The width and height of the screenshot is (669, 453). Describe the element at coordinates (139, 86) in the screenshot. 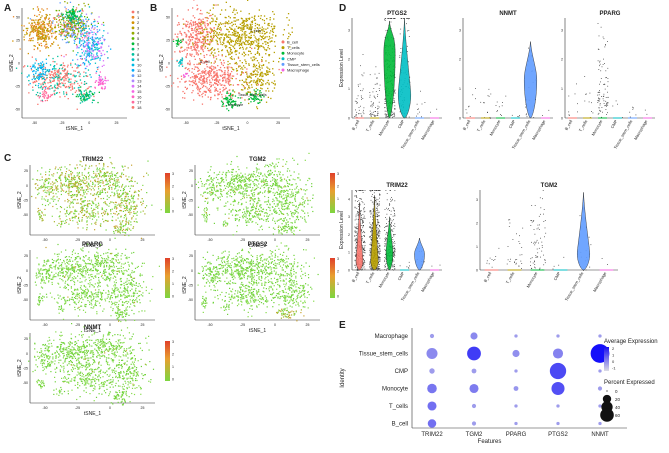

I see `panel-a-legend-label: 14` at that location.